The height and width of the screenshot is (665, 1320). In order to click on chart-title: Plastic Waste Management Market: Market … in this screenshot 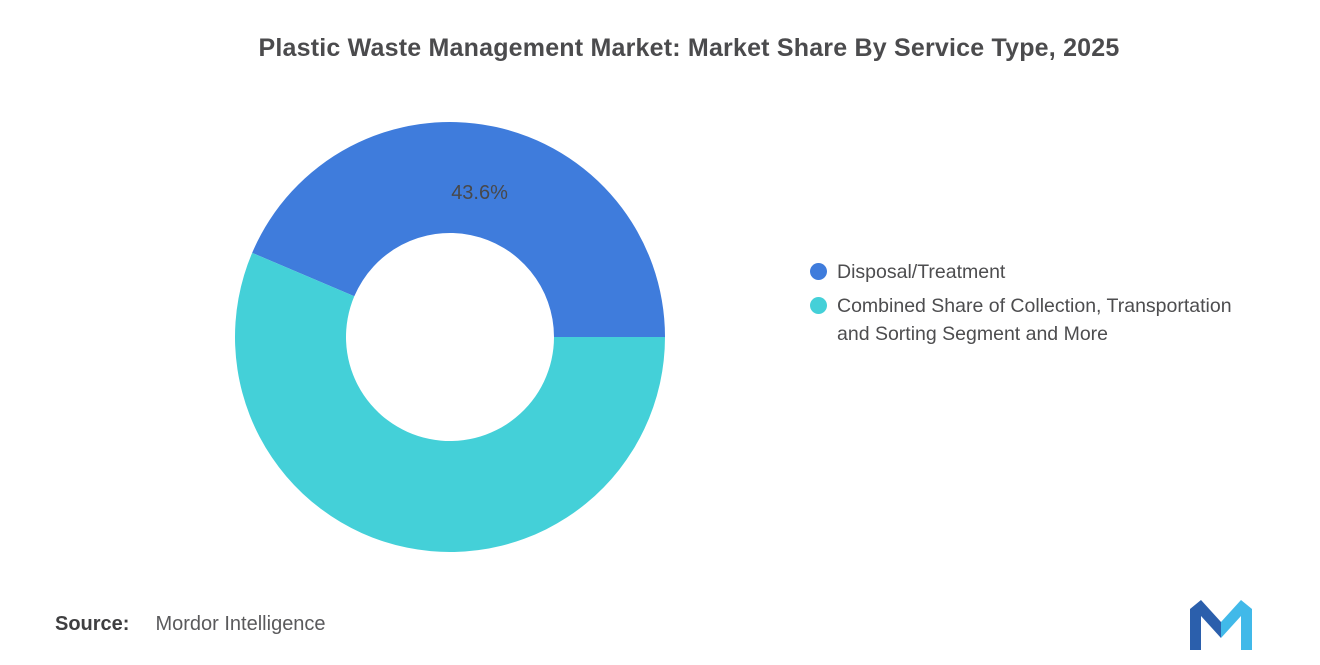, I will do `click(689, 48)`.